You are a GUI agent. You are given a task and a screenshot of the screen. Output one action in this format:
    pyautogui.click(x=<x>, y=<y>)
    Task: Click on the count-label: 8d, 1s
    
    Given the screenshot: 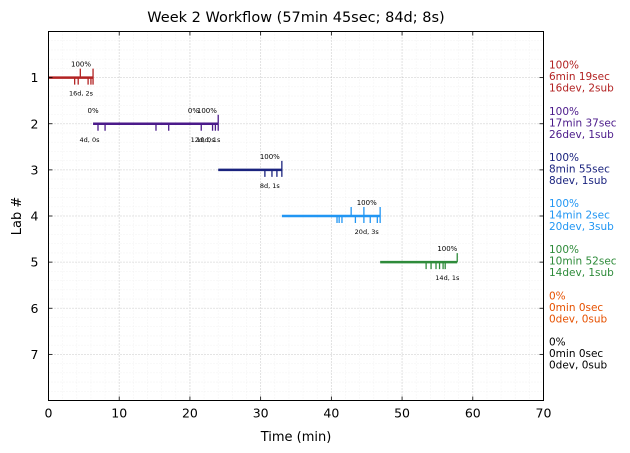 What is the action you would take?
    pyautogui.click(x=270, y=186)
    